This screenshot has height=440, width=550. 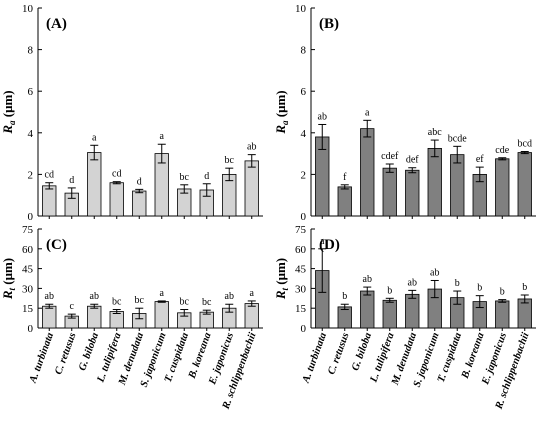 What do you see at coordinates (28, 230) in the screenshot?
I see `panel-c-y-tick-label: 75` at bounding box center [28, 230].